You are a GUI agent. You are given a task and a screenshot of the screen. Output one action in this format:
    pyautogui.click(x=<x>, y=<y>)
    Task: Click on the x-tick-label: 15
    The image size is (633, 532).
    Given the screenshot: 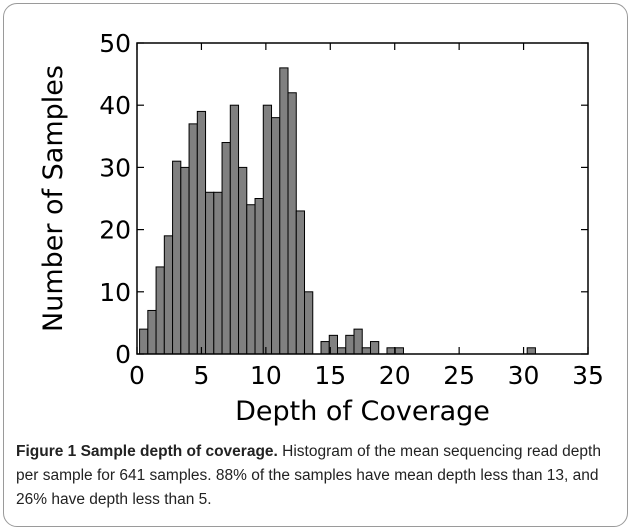 What is the action you would take?
    pyautogui.click(x=330, y=375)
    